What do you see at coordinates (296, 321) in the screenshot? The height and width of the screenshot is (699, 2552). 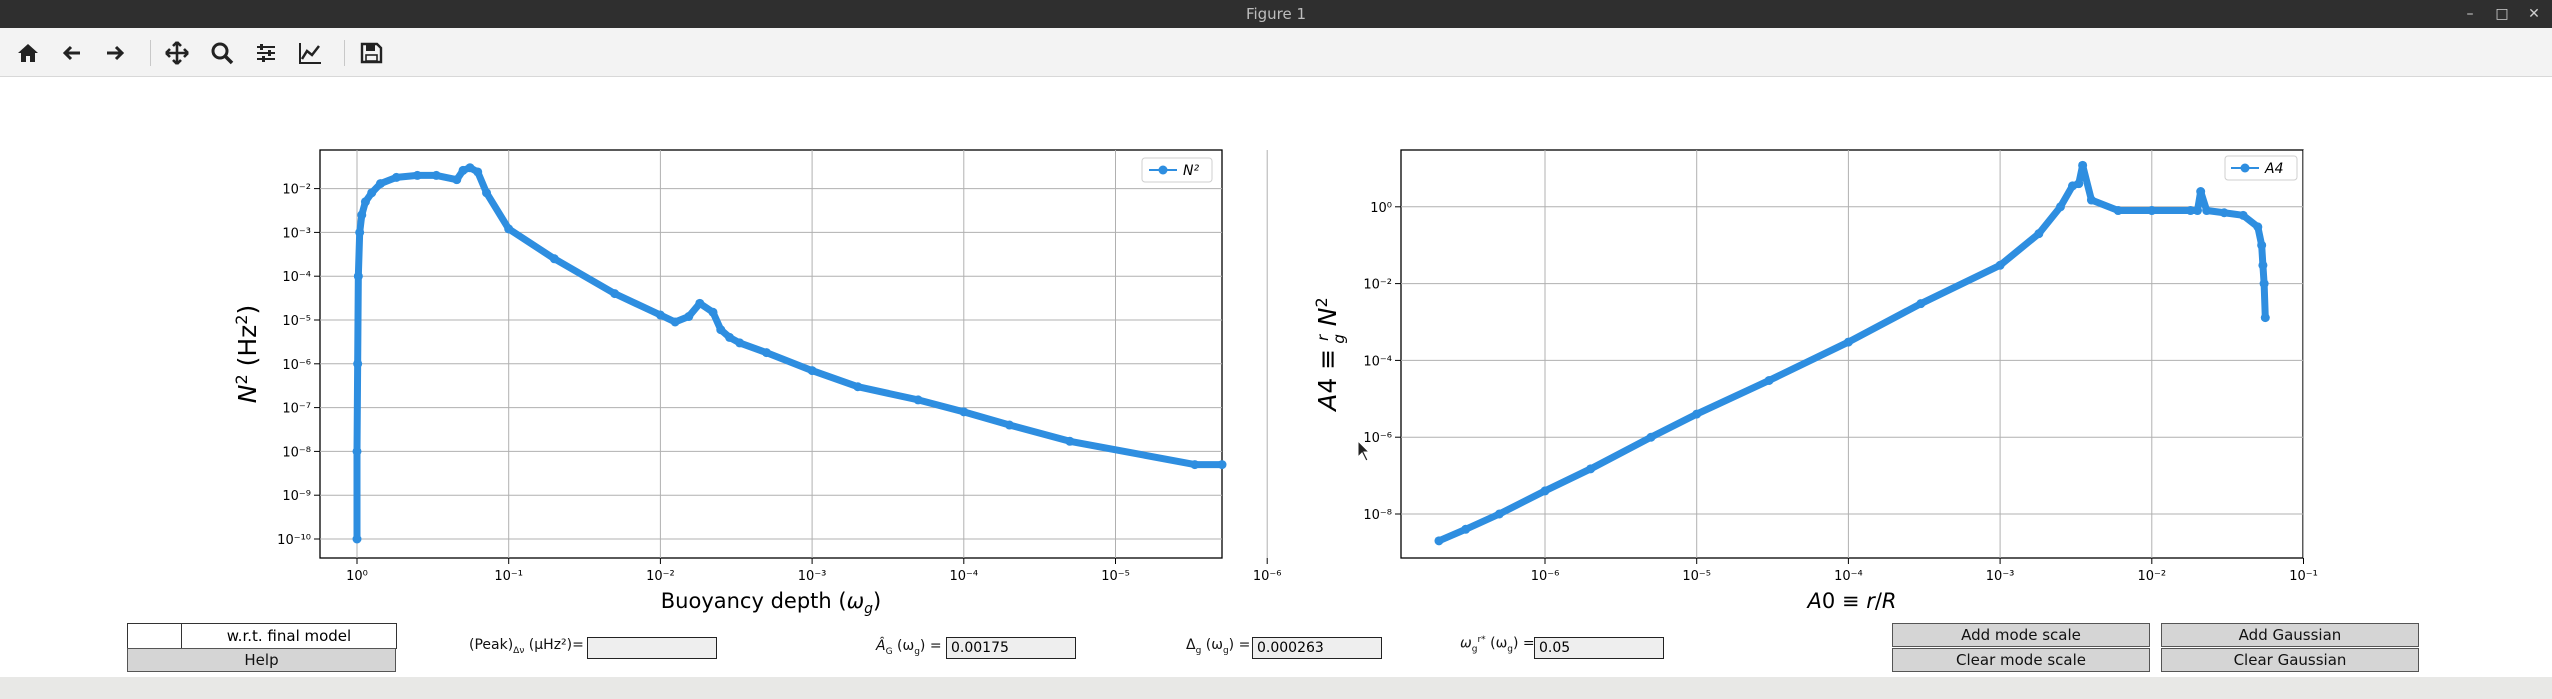 I see `left-y-tick-label: 10⁻⁵` at bounding box center [296, 321].